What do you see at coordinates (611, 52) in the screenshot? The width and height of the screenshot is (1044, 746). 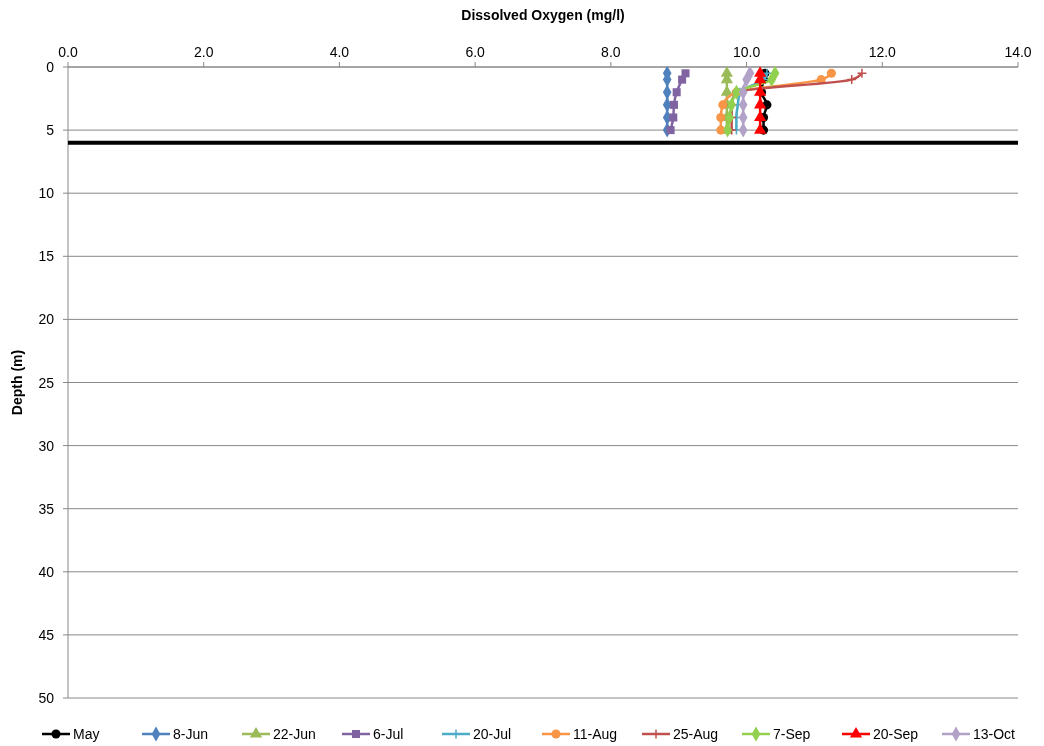 I see `x-tick-label: 8.0` at bounding box center [611, 52].